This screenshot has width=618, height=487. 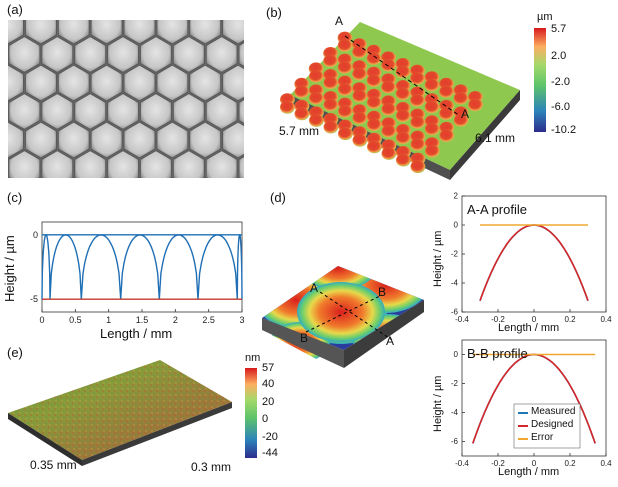 I want to click on colorbar-b-tick: -2.0, so click(x=560, y=82).